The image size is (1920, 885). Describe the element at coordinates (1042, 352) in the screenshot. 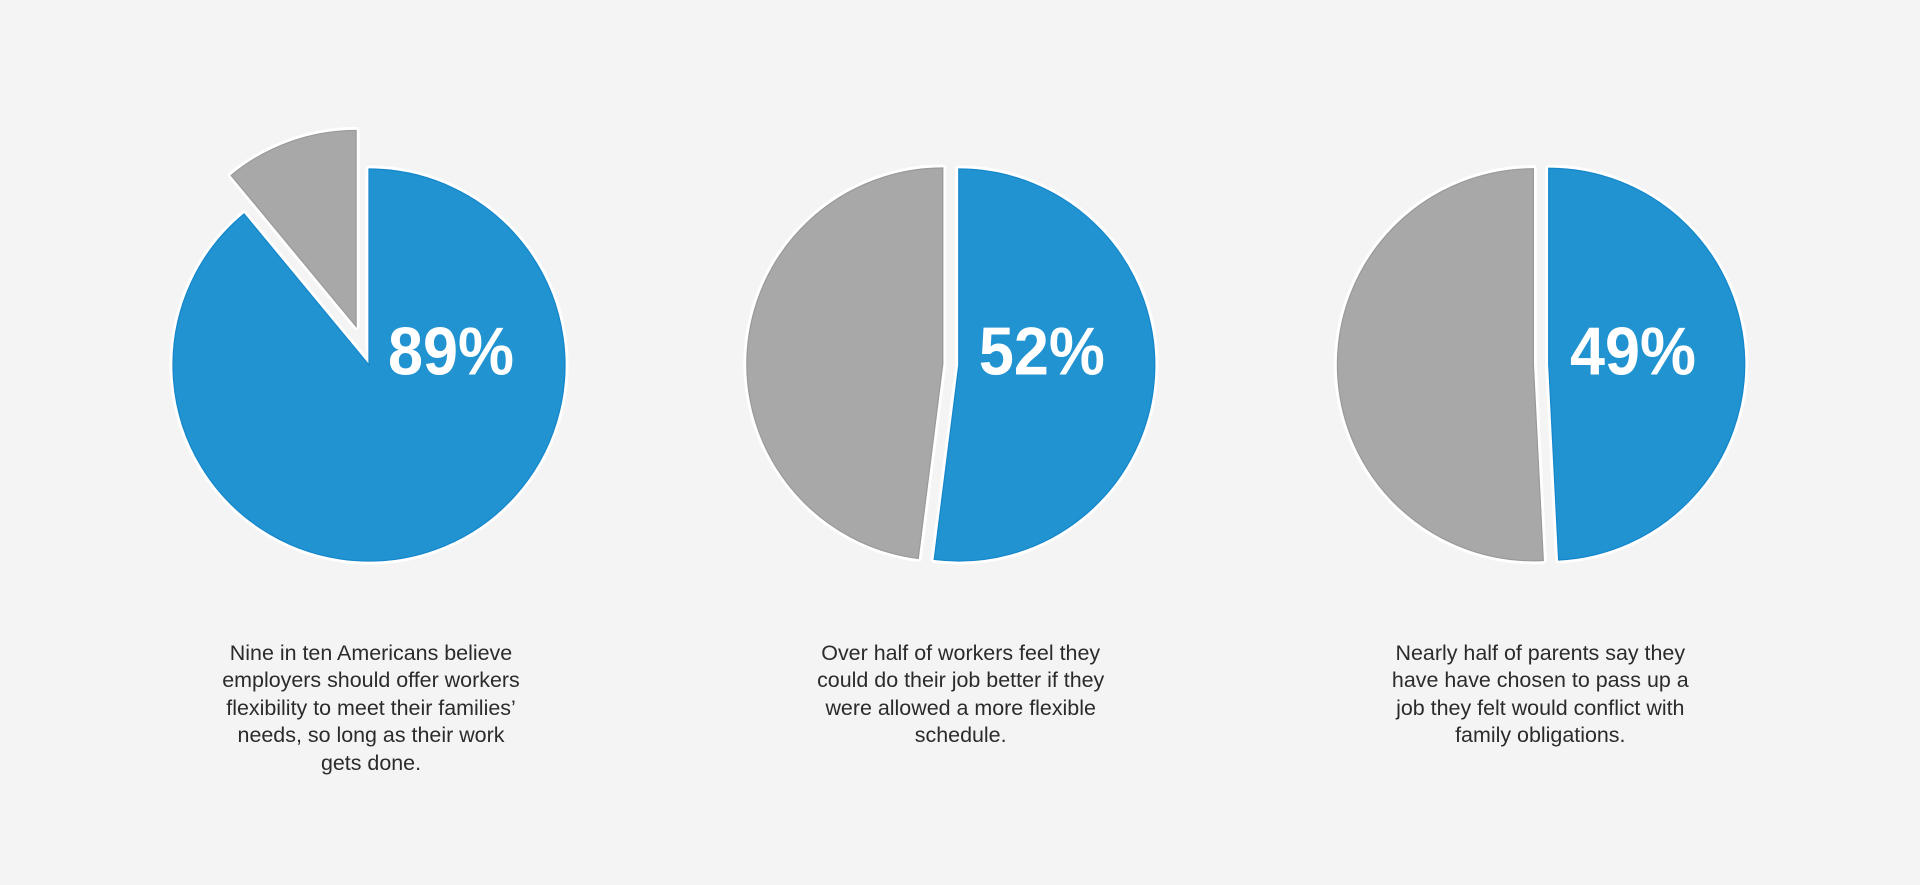

I see `svg-text: 52%` at that location.